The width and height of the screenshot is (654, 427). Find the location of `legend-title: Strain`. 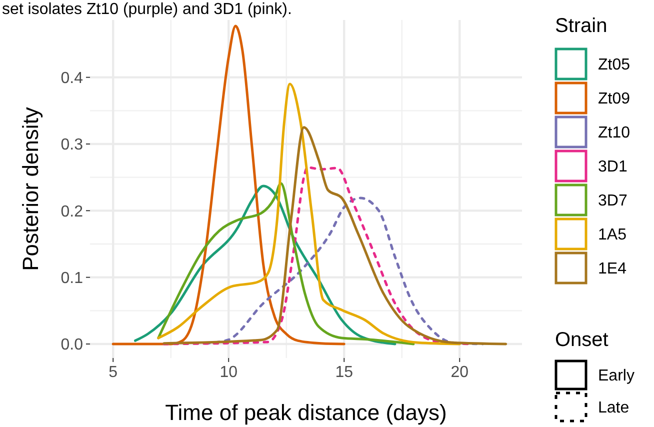

legend-title: Strain is located at coordinates (581, 26).